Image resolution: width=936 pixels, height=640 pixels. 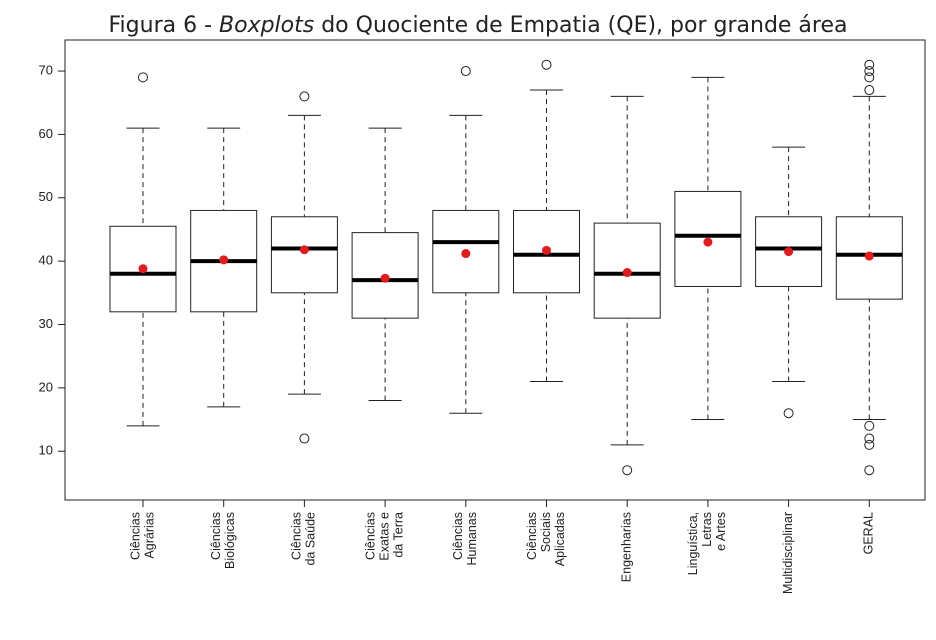 What do you see at coordinates (626, 547) in the screenshot?
I see `x-tick-label: Engenharias` at bounding box center [626, 547].